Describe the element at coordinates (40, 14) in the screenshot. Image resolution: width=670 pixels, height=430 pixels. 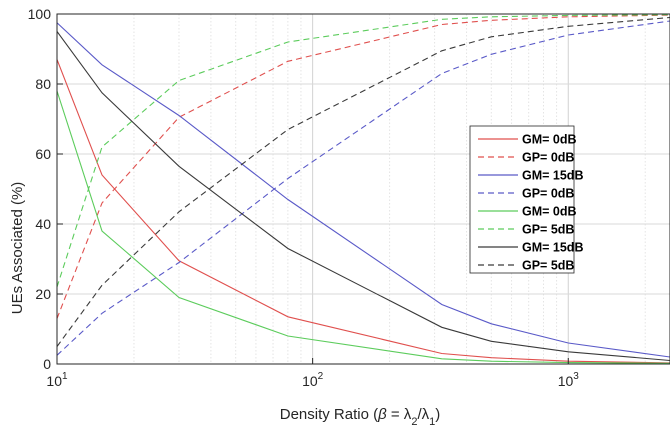
I see `y-tick-label: 100` at that location.